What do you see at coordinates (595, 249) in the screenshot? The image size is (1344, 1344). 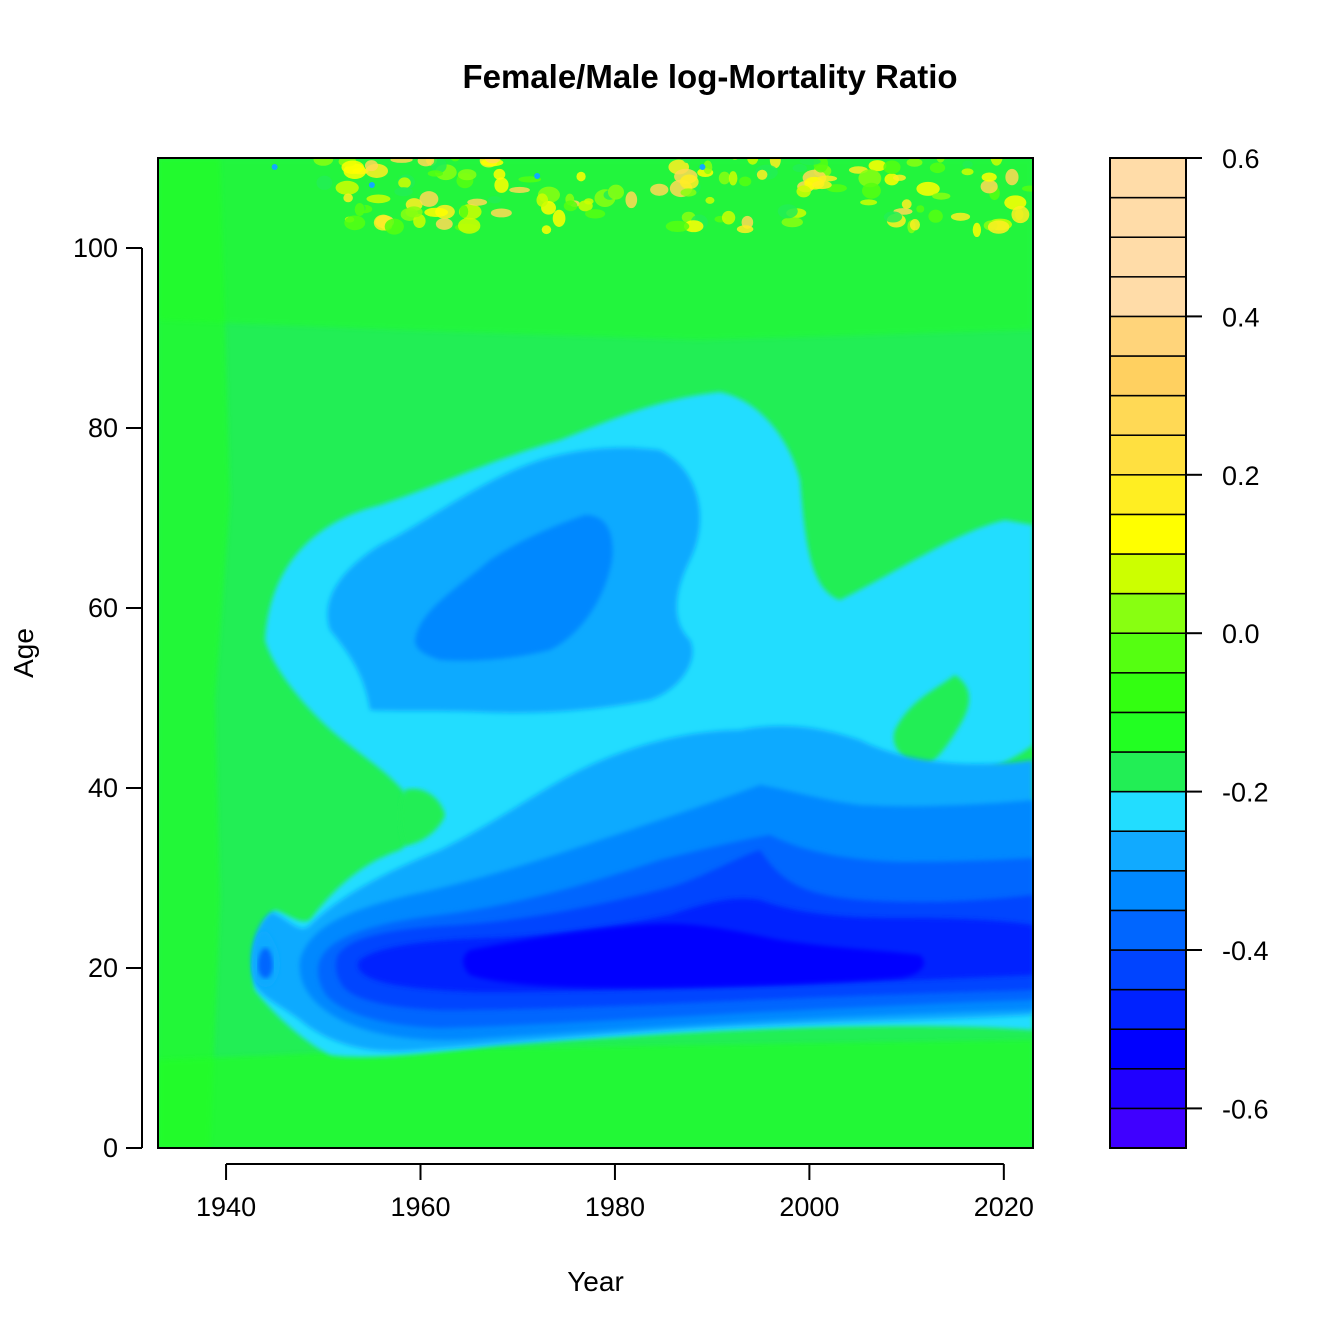 I see `heatmap-region-green-top` at bounding box center [595, 249].